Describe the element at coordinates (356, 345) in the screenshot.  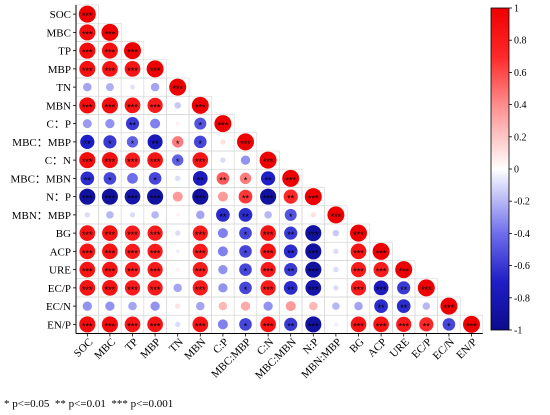
I see `col-label: BG` at that location.